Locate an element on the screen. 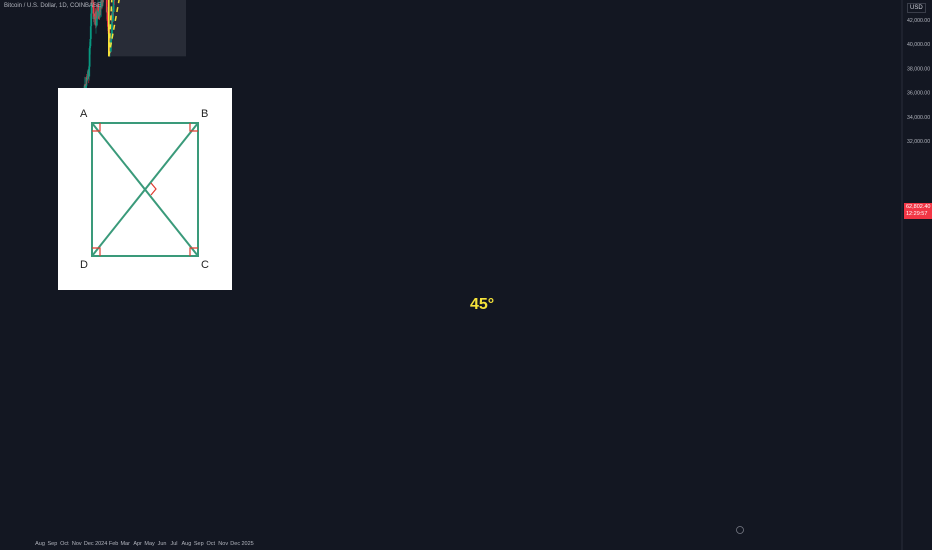 The image size is (932, 550). x-tick-label: Jul is located at coordinates (173, 544).